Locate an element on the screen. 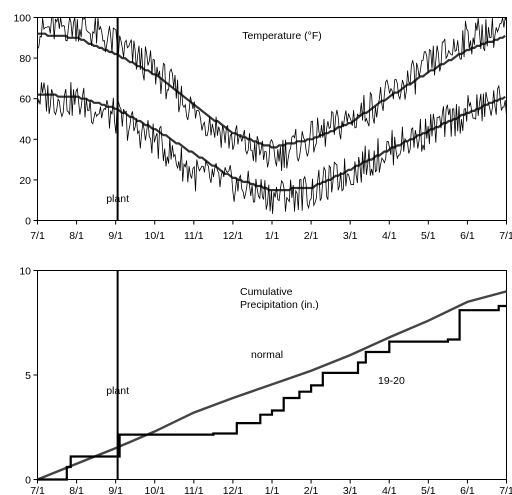 The image size is (512, 495). precipitation-title: Cumulative Precipitation (in.) is located at coordinates (279, 298).